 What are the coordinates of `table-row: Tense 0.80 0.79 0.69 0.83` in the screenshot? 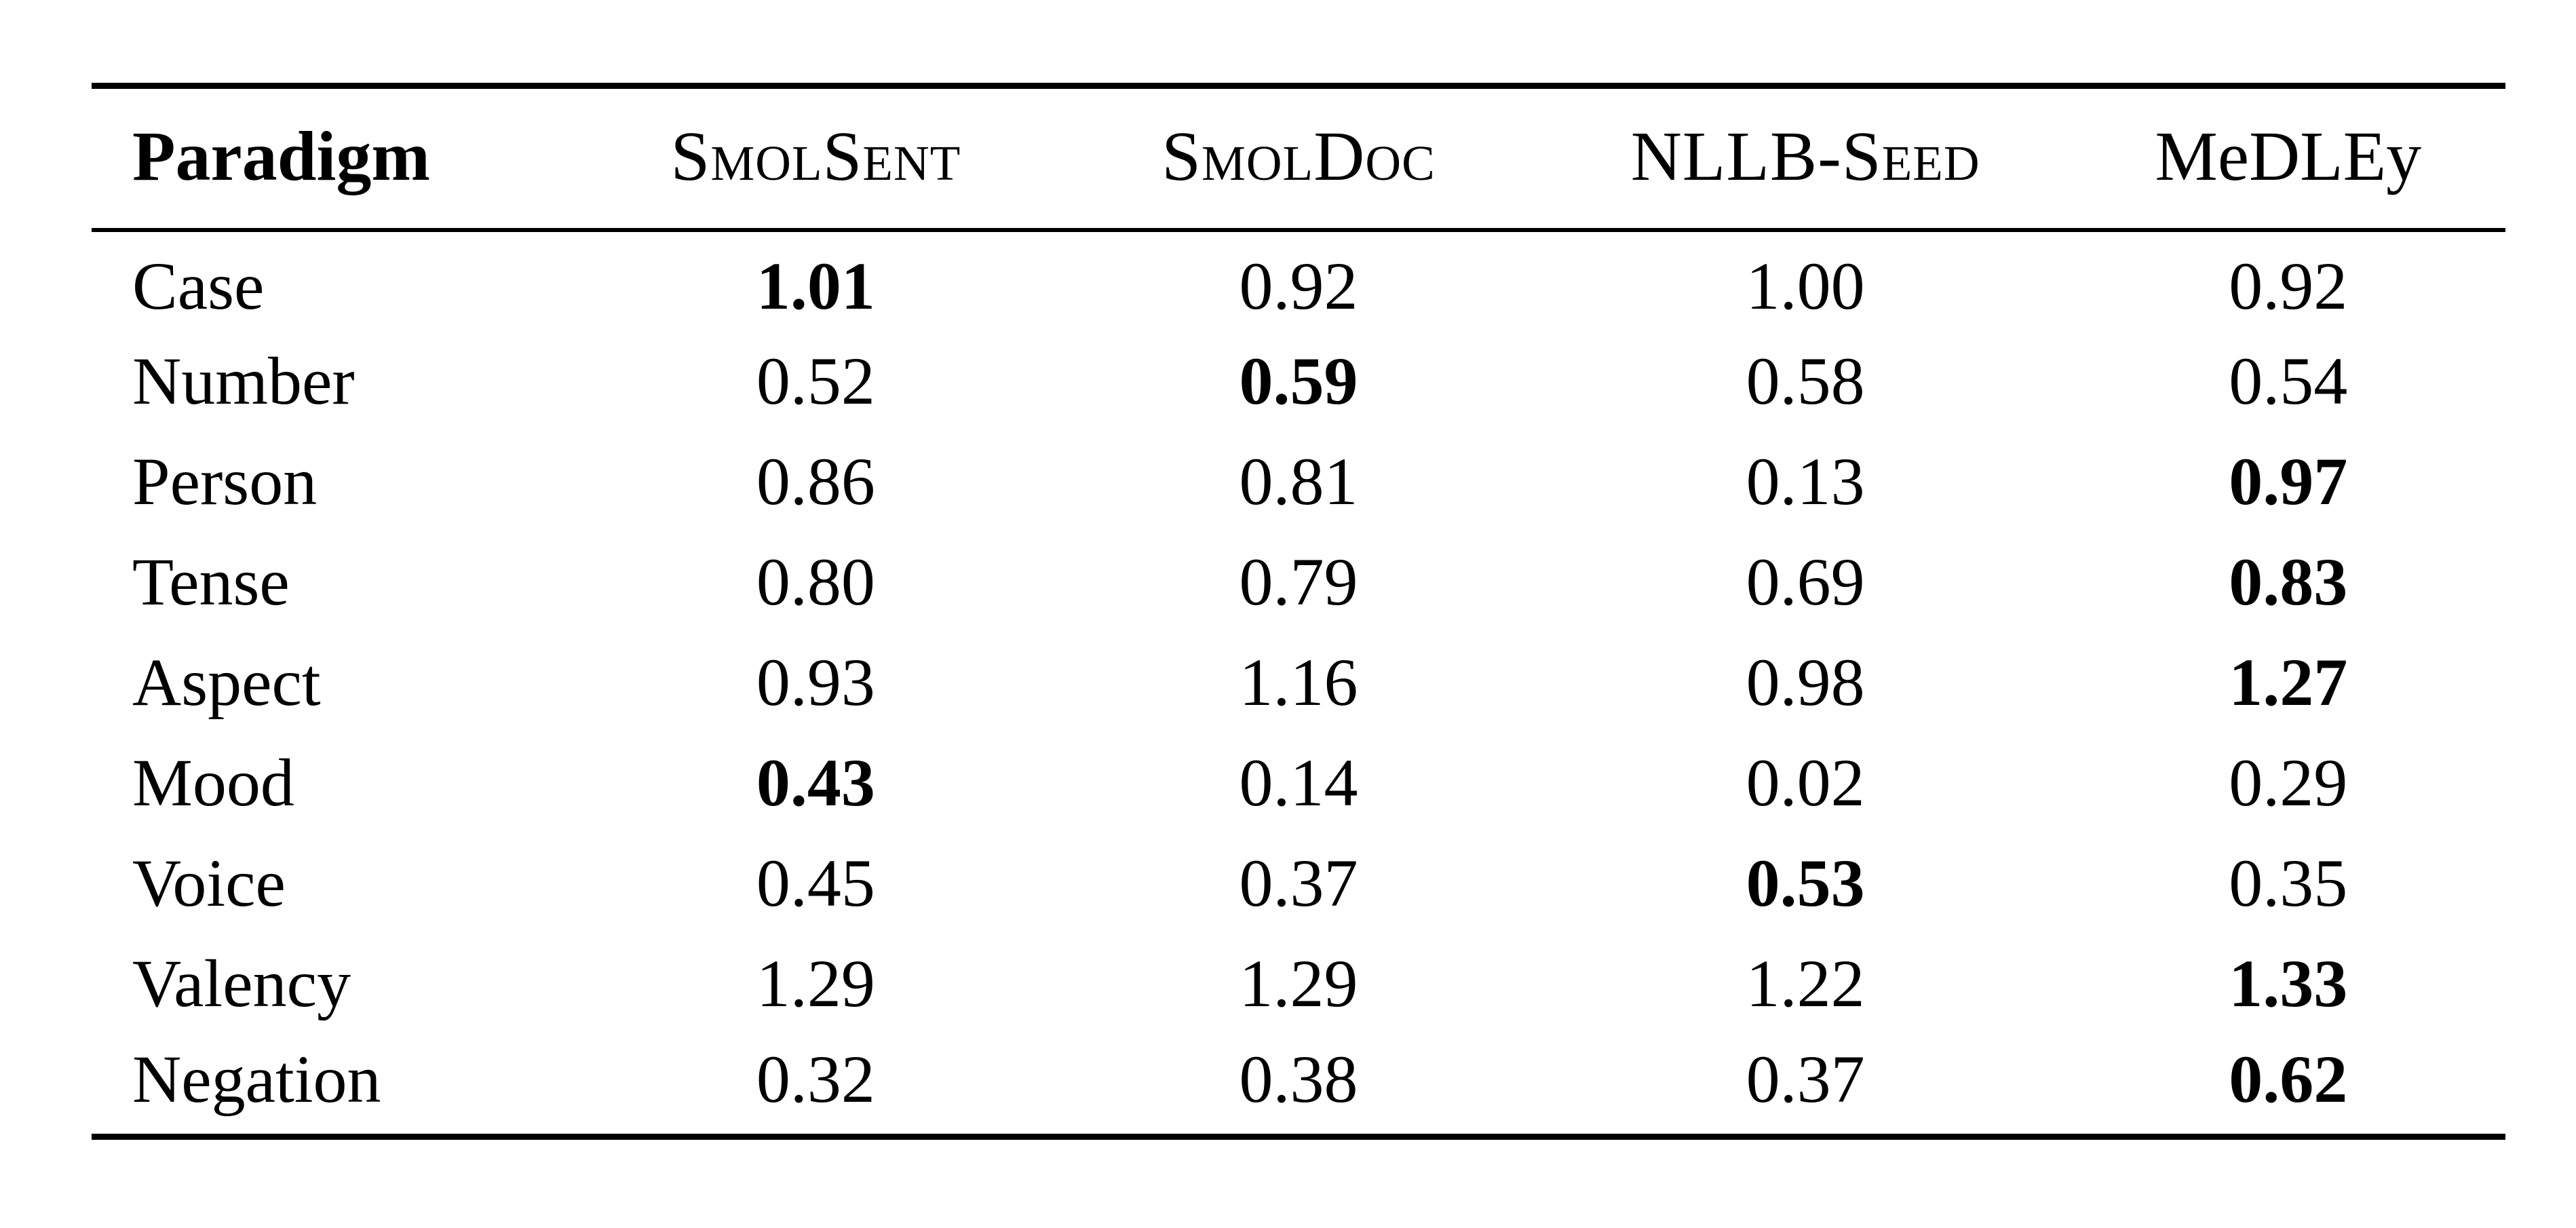 It's located at (1298, 581).